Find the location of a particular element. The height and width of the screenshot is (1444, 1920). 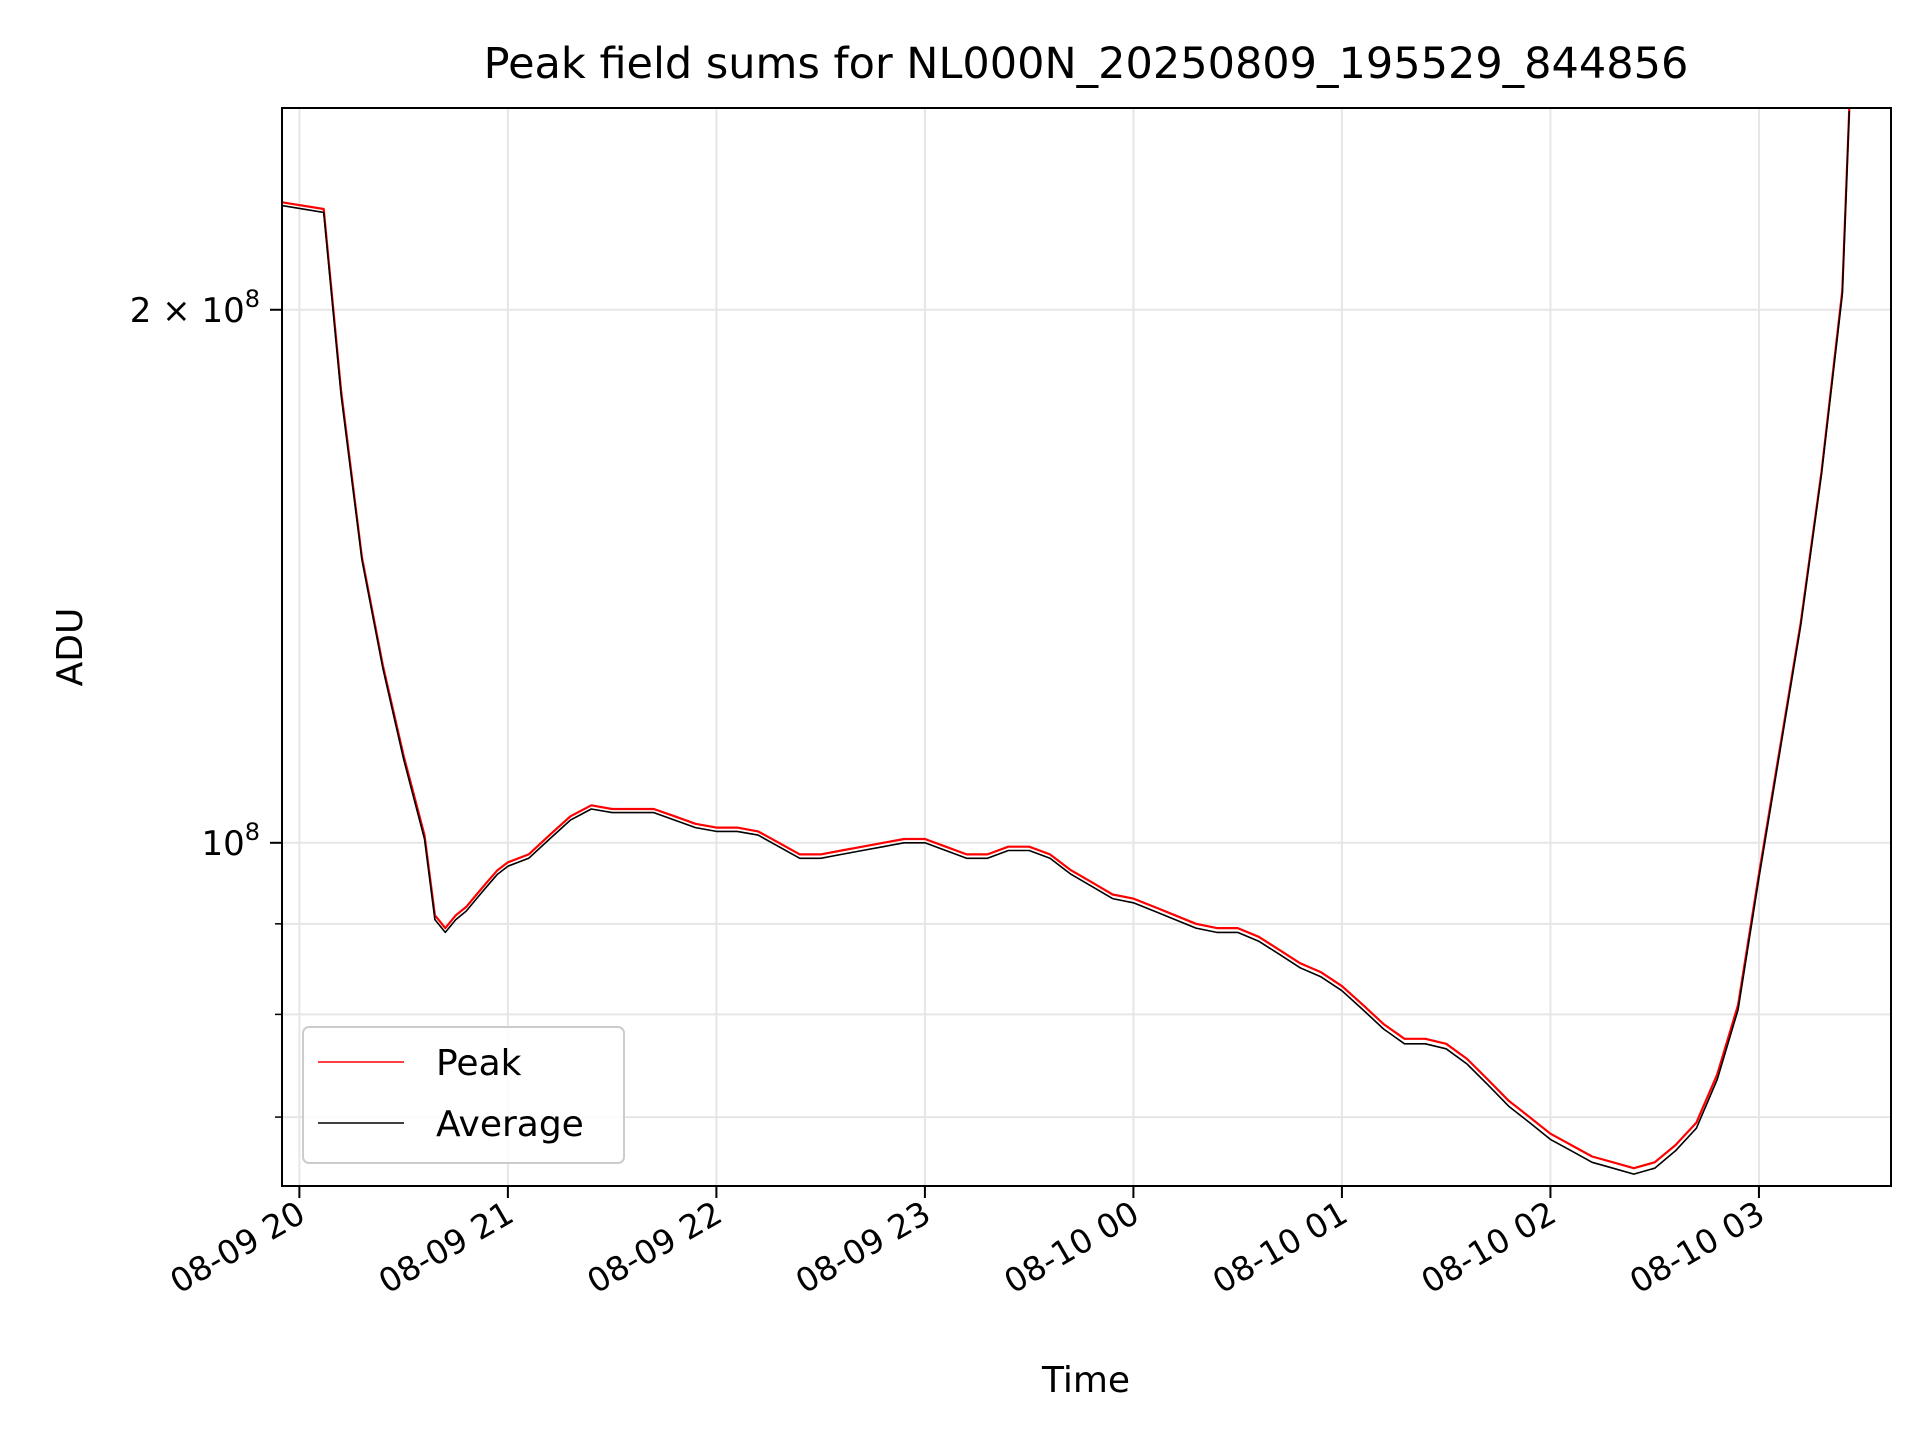

y-axis-label: ADU is located at coordinates (70, 647).